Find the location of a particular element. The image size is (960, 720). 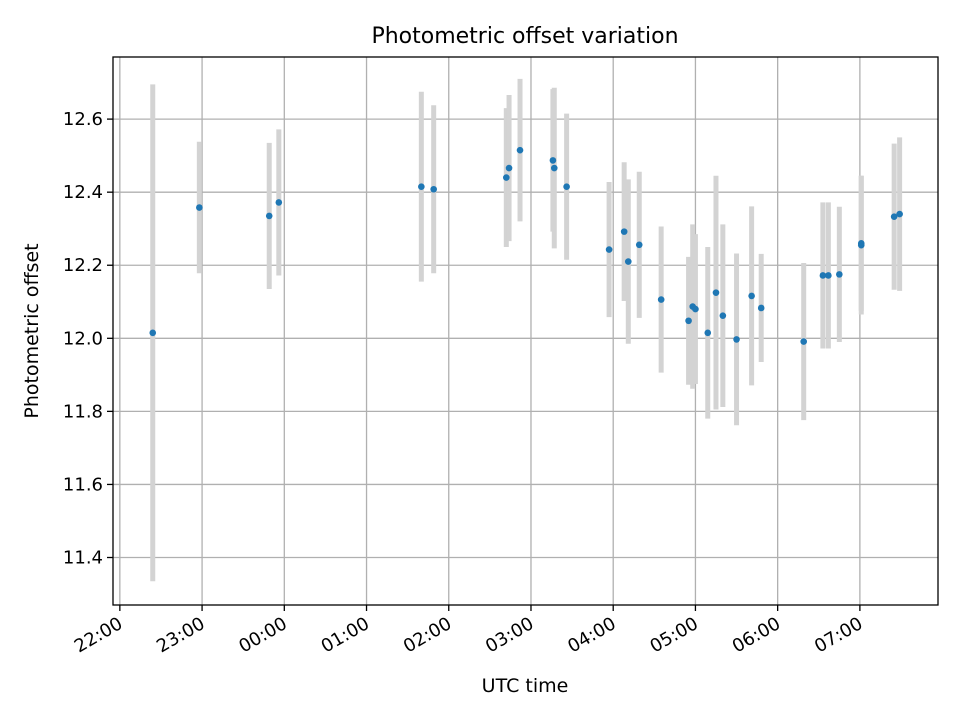

y-tick-label: 12.6 is located at coordinates (83, 119).